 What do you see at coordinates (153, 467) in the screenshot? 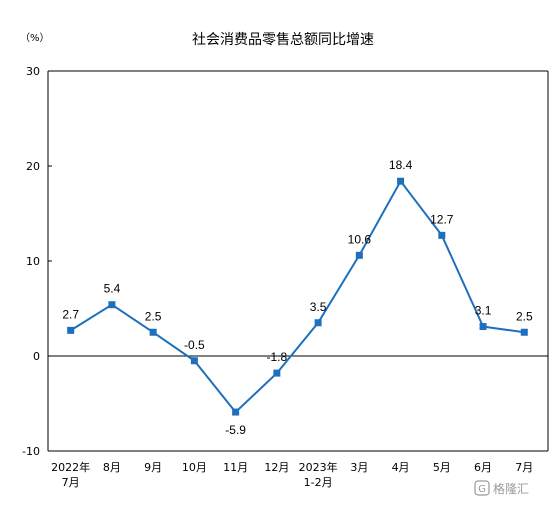
I see `x-tick-label: 9月` at bounding box center [153, 467].